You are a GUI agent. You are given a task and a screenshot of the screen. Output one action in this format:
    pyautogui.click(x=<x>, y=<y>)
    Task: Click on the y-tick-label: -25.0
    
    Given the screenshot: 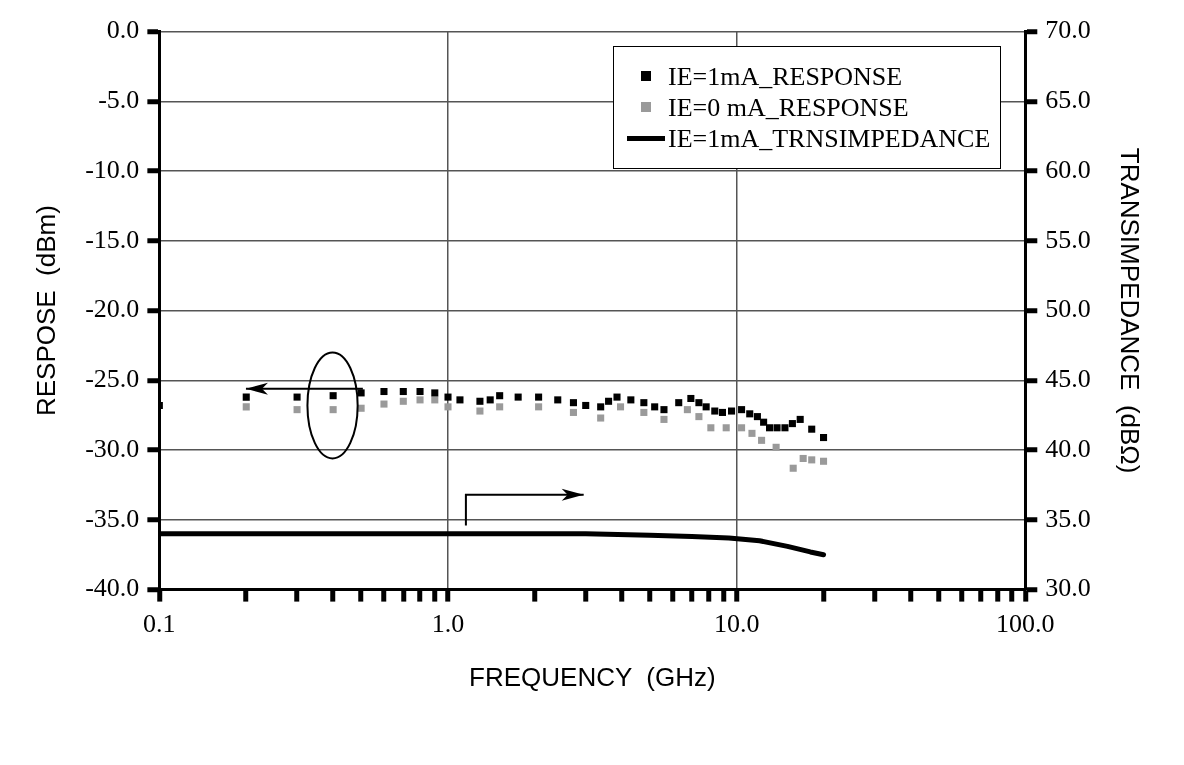 What is the action you would take?
    pyautogui.click(x=112, y=379)
    